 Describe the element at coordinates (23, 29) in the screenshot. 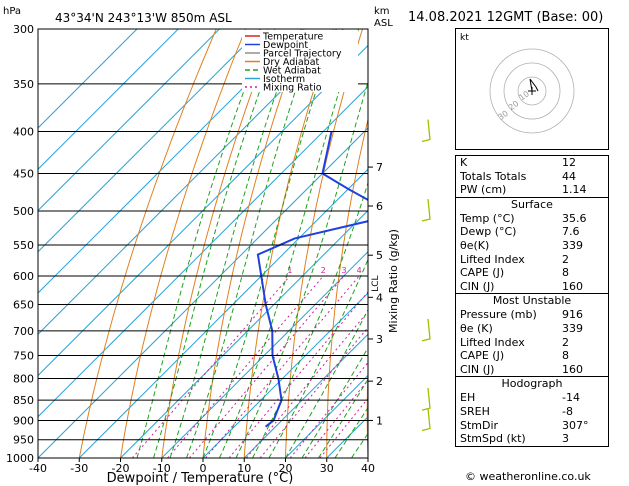

I see `pressure-tick-label: 300` at that location.